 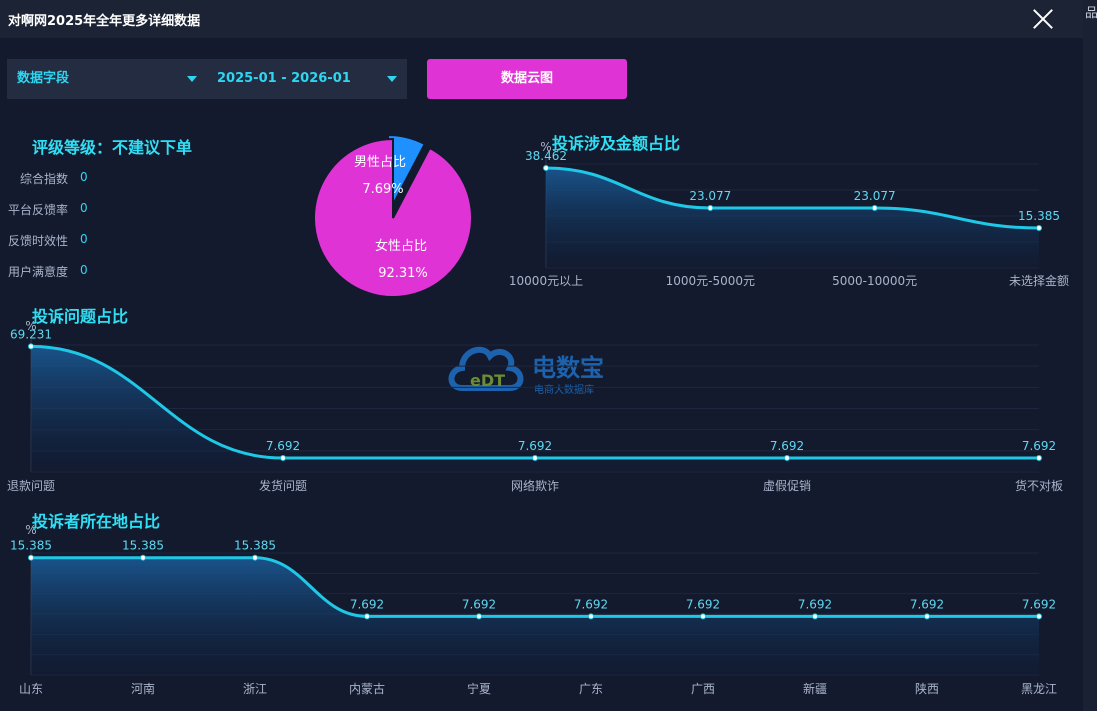 What do you see at coordinates (37, 272) in the screenshot?
I see `metric-label: 用户满意度` at bounding box center [37, 272].